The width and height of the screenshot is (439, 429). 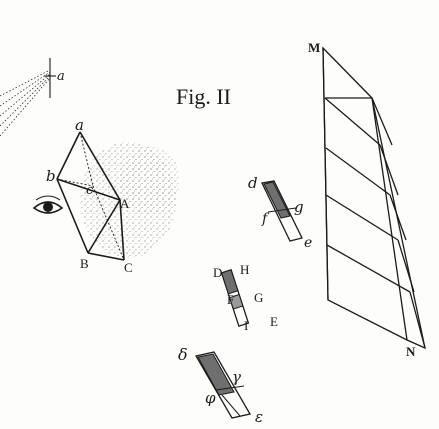 What do you see at coordinates (230, 299) in the screenshot?
I see `label-mid-F: F` at bounding box center [230, 299].